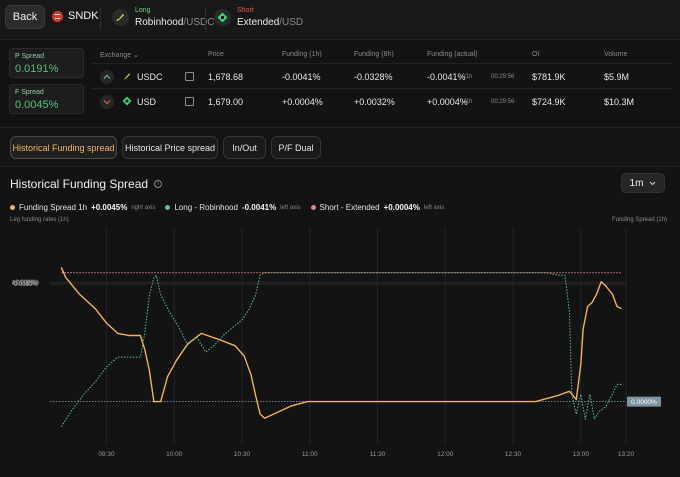  I want to click on row1-price: 1,678.68, so click(226, 77).